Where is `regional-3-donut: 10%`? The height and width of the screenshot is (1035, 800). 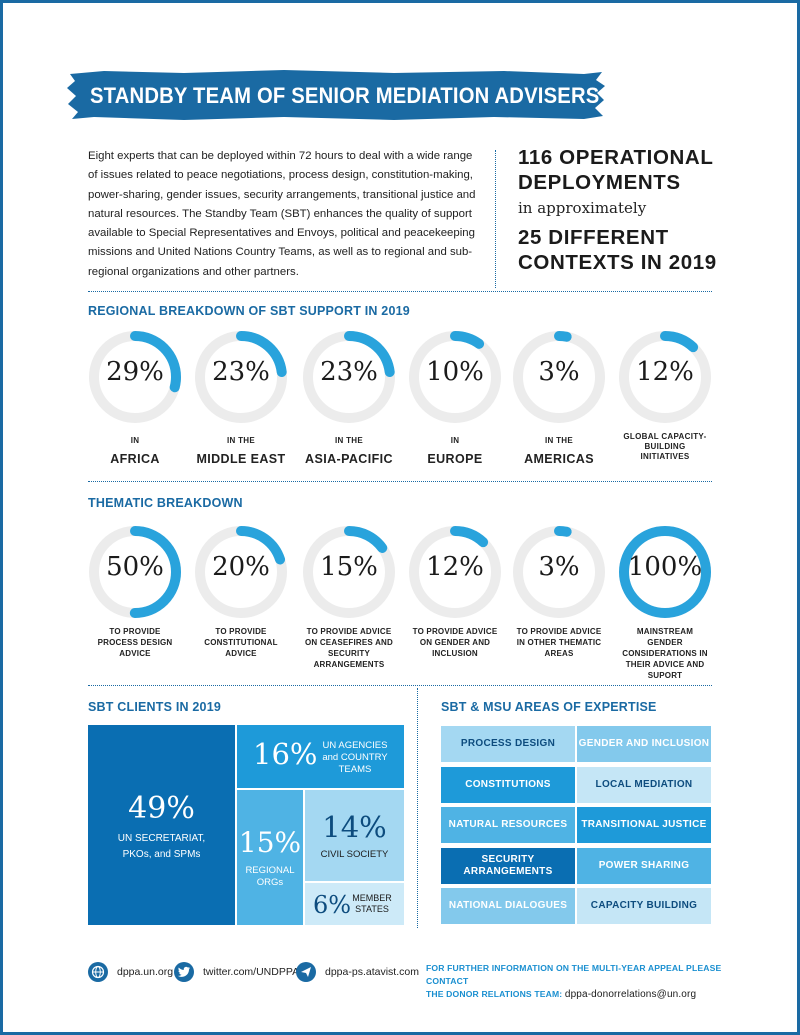 regional-3-donut: 10% is located at coordinates (455, 377).